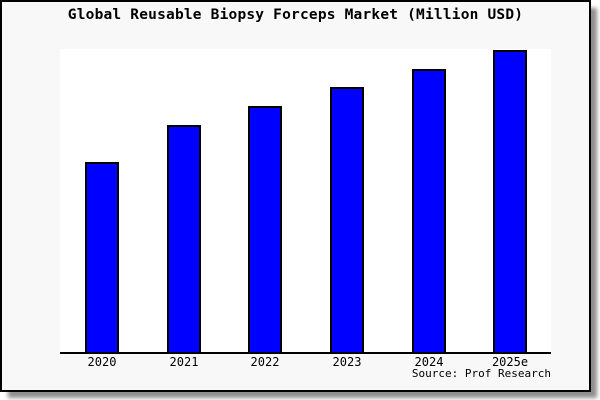 This screenshot has height=400, width=600. What do you see at coordinates (510, 362) in the screenshot?
I see `x-tick-2025e: 2025e` at bounding box center [510, 362].